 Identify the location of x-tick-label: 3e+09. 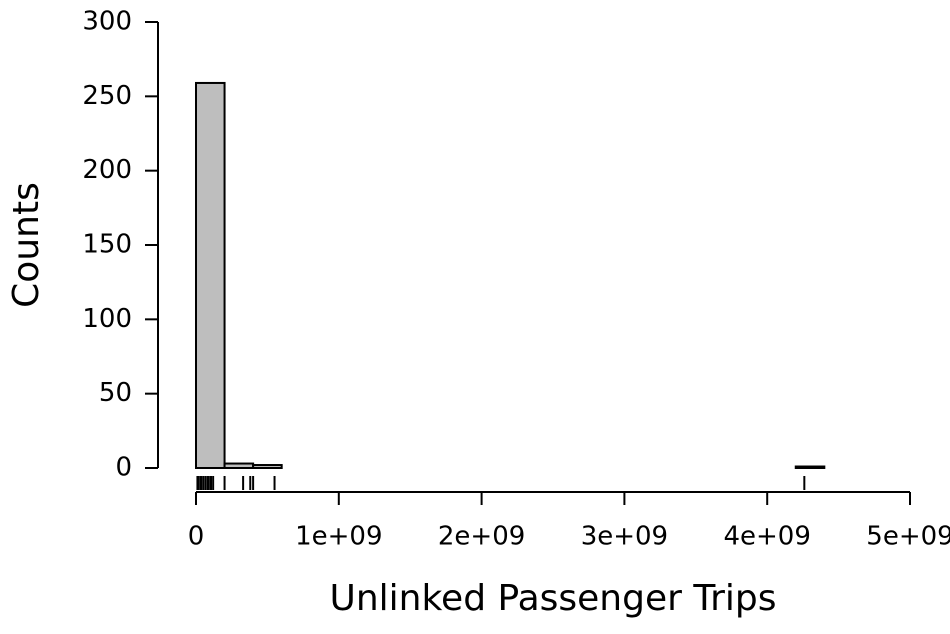
(624, 537).